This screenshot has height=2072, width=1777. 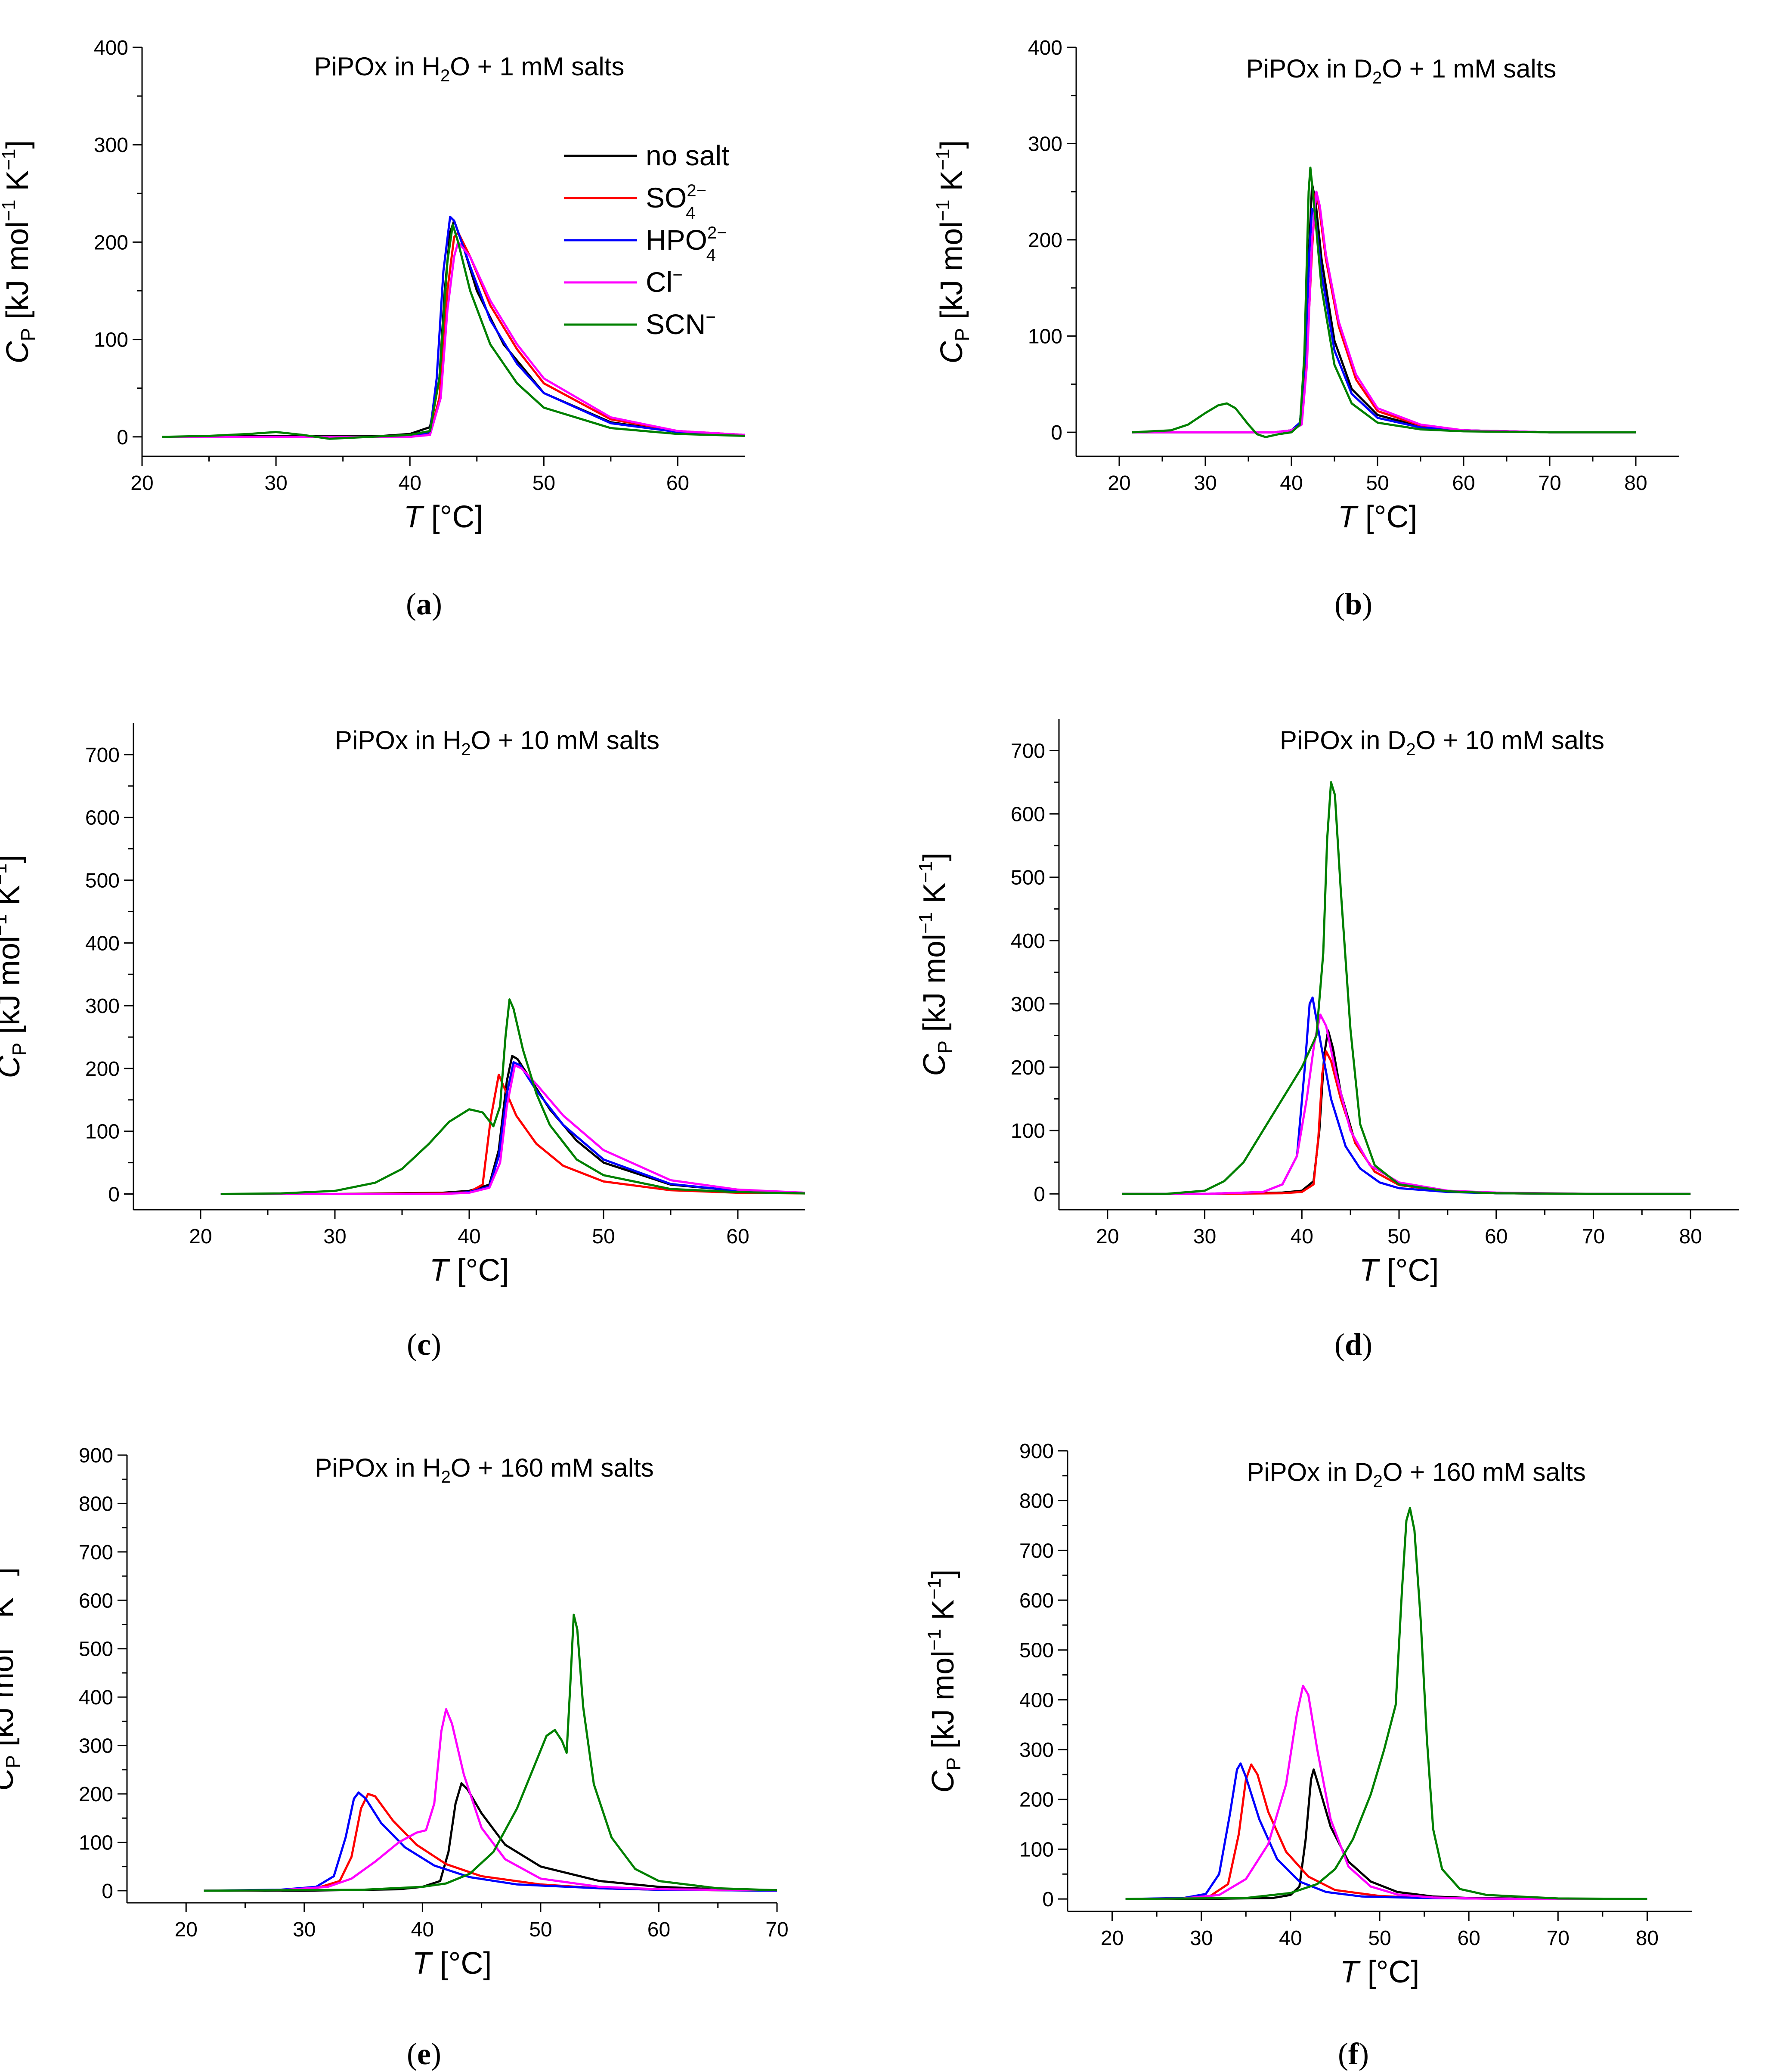 What do you see at coordinates (1353, 604) in the screenshot?
I see `caption-b: (b)` at bounding box center [1353, 604].